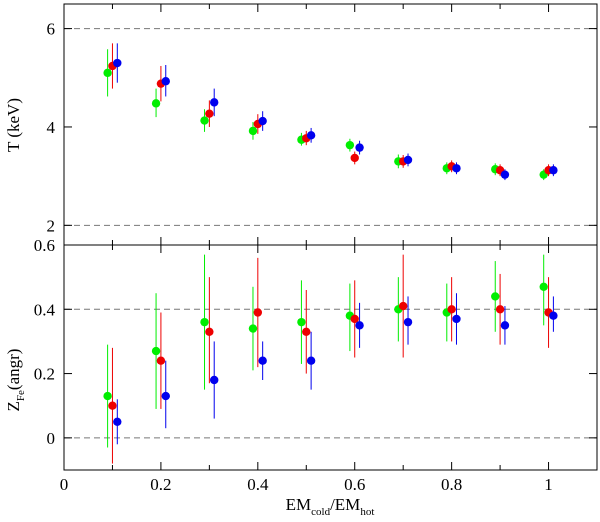 Image resolution: width=600 pixels, height=522 pixels. What do you see at coordinates (451, 484) in the screenshot?
I see `x-tick-label: 0.8` at bounding box center [451, 484].